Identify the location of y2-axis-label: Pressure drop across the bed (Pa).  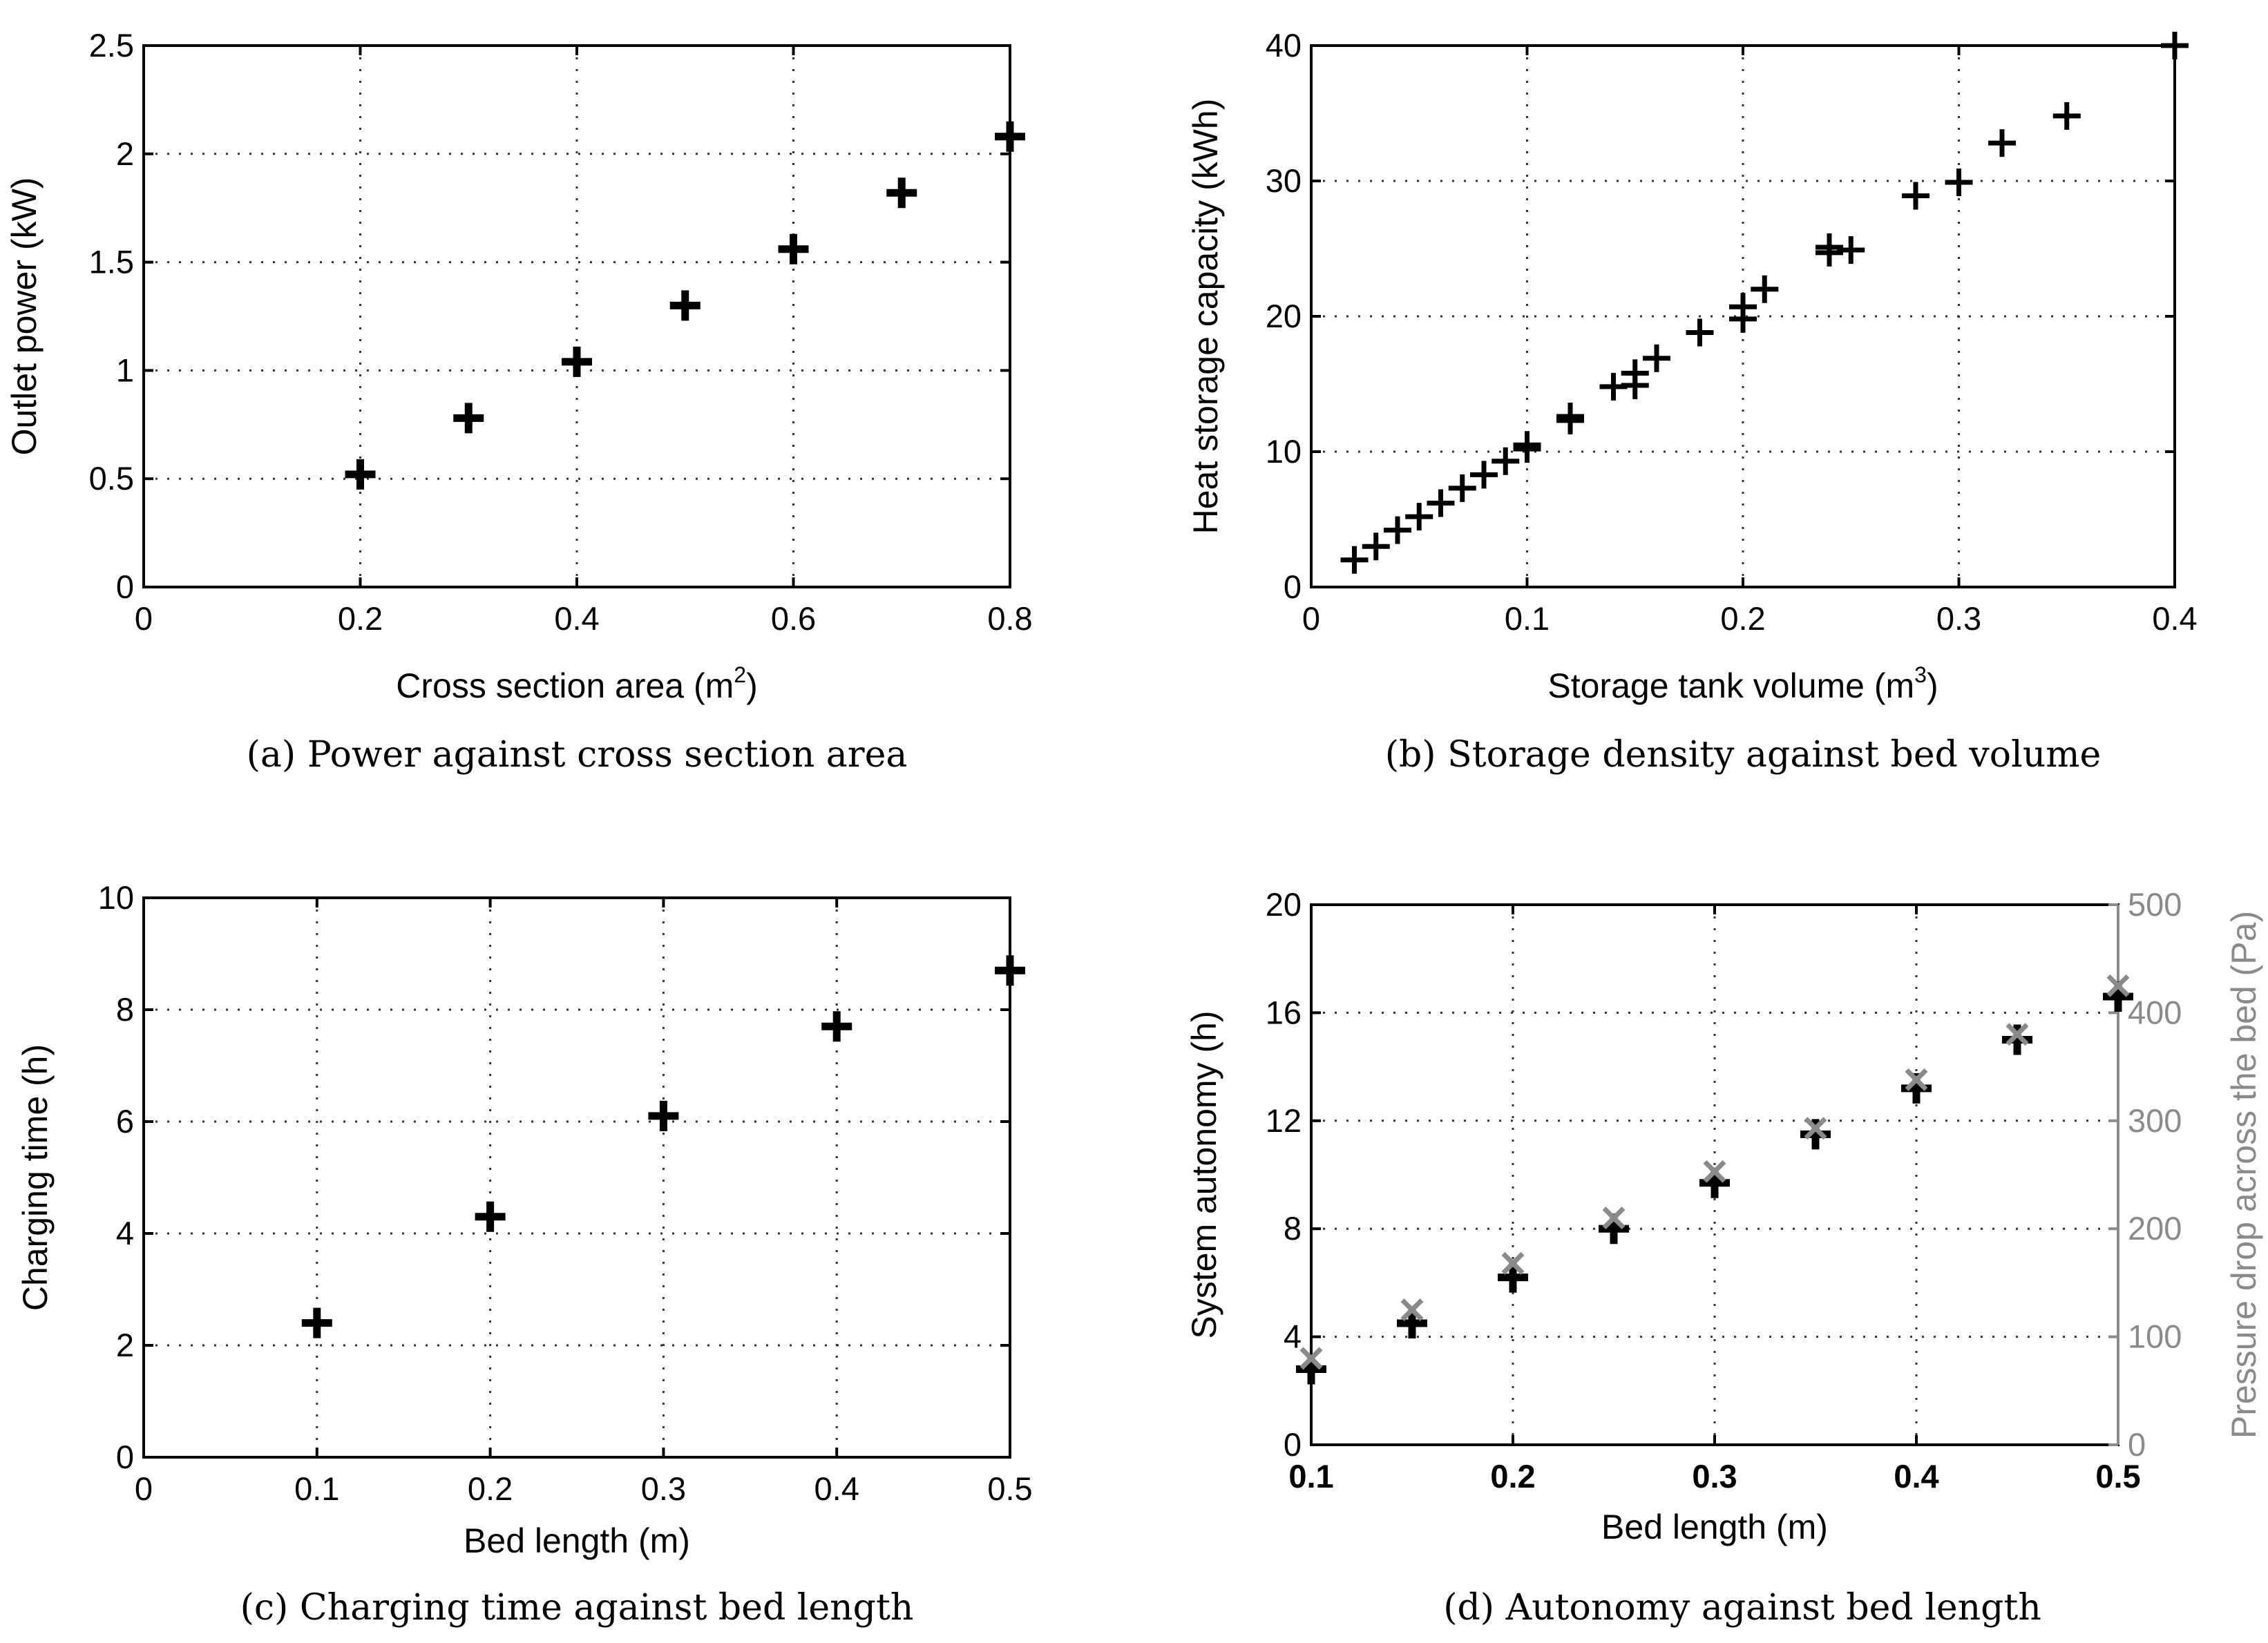
(2243, 1175).